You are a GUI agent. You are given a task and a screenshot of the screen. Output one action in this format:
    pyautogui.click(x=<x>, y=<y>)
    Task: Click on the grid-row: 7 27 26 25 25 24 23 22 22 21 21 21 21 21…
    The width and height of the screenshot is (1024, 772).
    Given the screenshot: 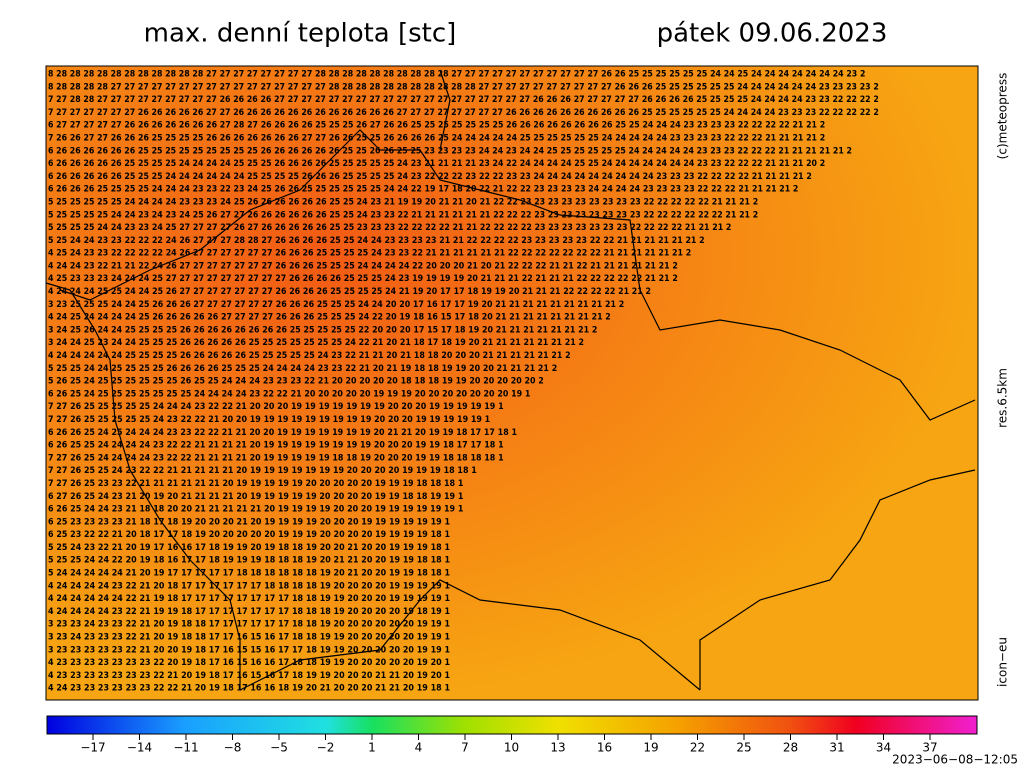 What is the action you would take?
    pyautogui.click(x=262, y=471)
    